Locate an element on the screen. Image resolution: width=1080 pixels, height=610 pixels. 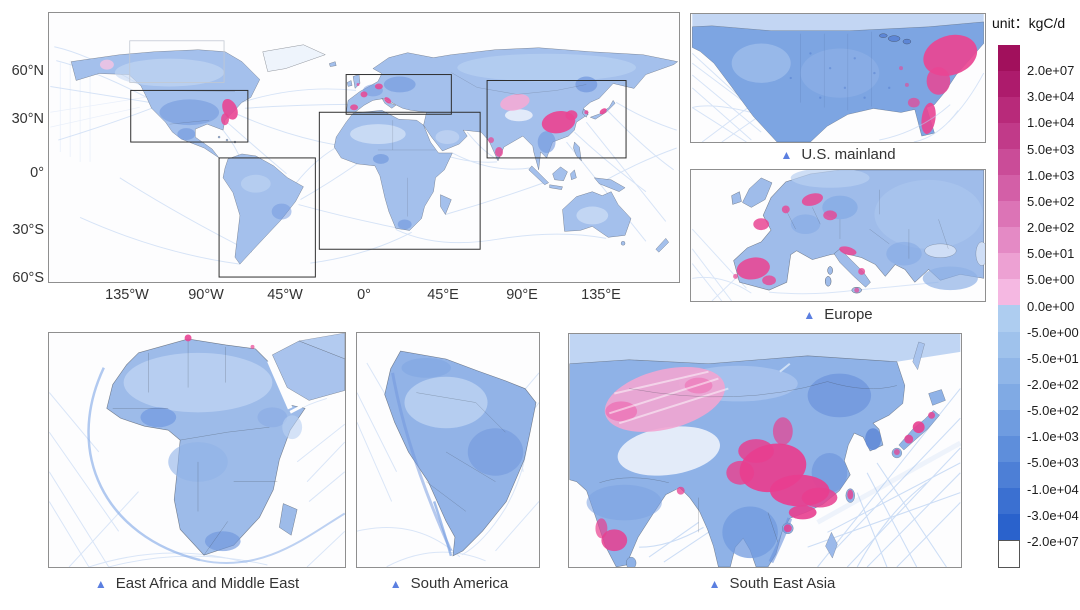
south-america-label: ▲ South America is located at coordinates (449, 583).